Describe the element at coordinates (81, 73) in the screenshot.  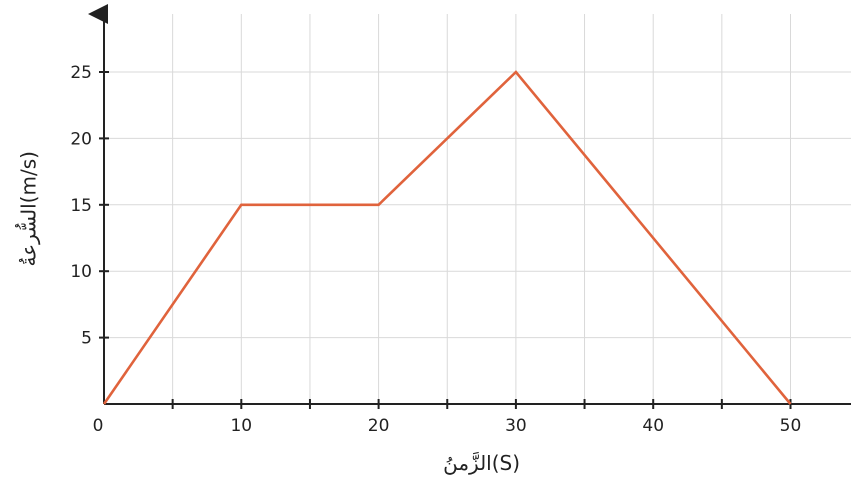
I see `y-tick-label: 25` at that location.